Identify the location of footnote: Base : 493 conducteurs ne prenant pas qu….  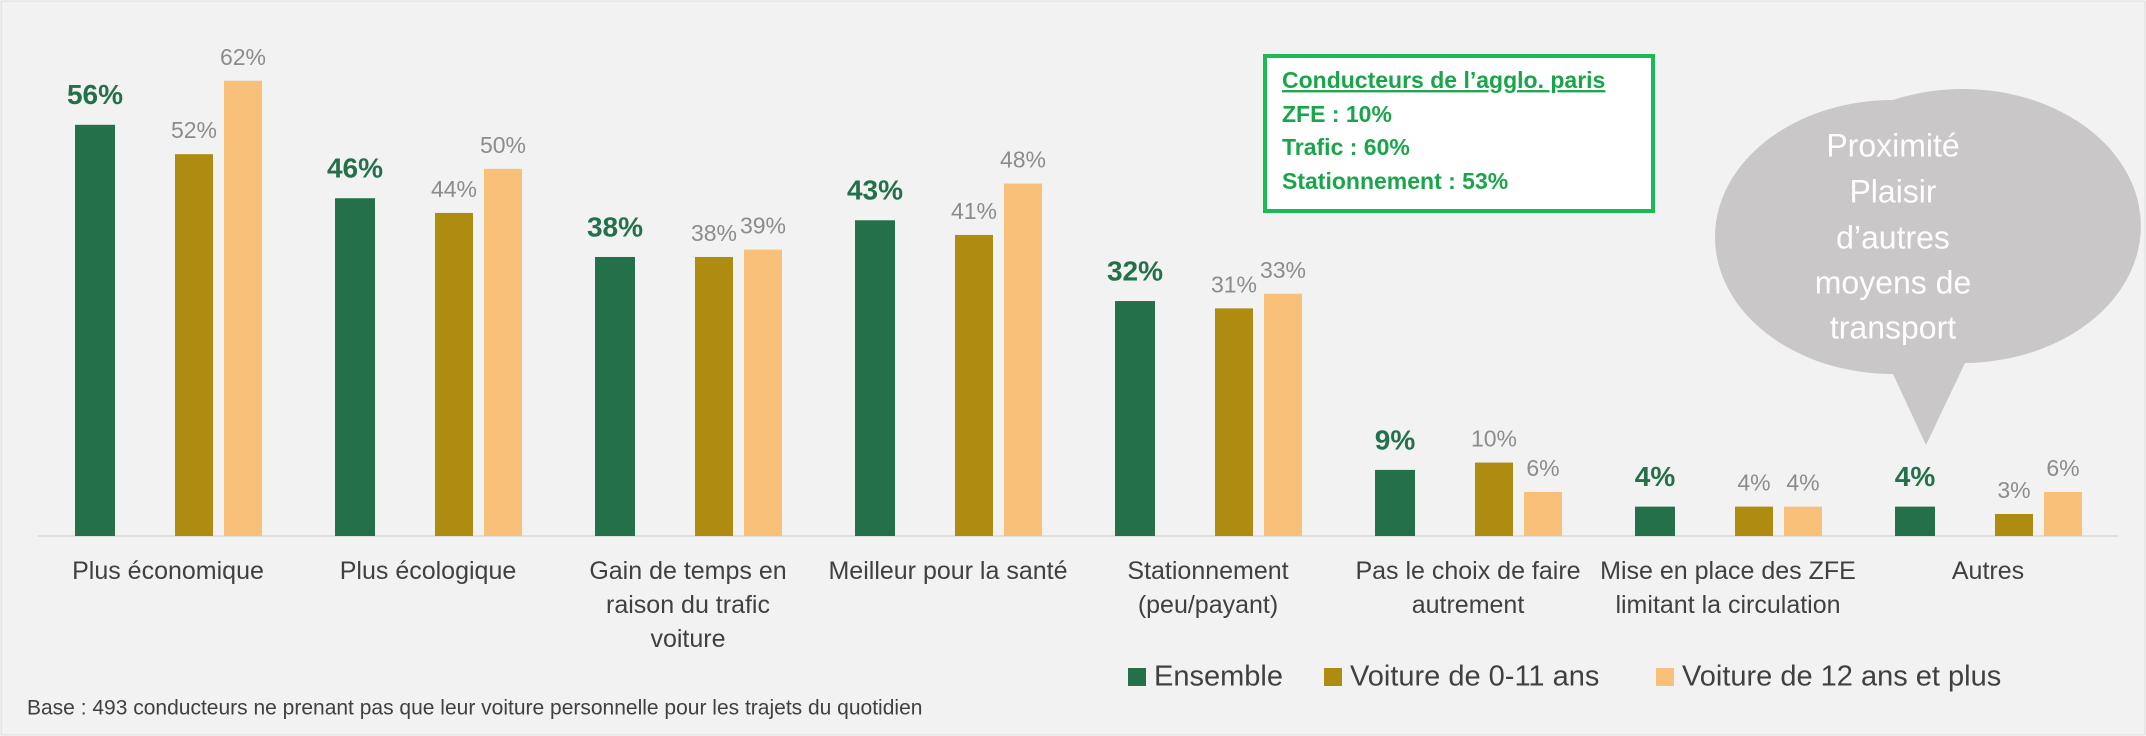
(474, 708).